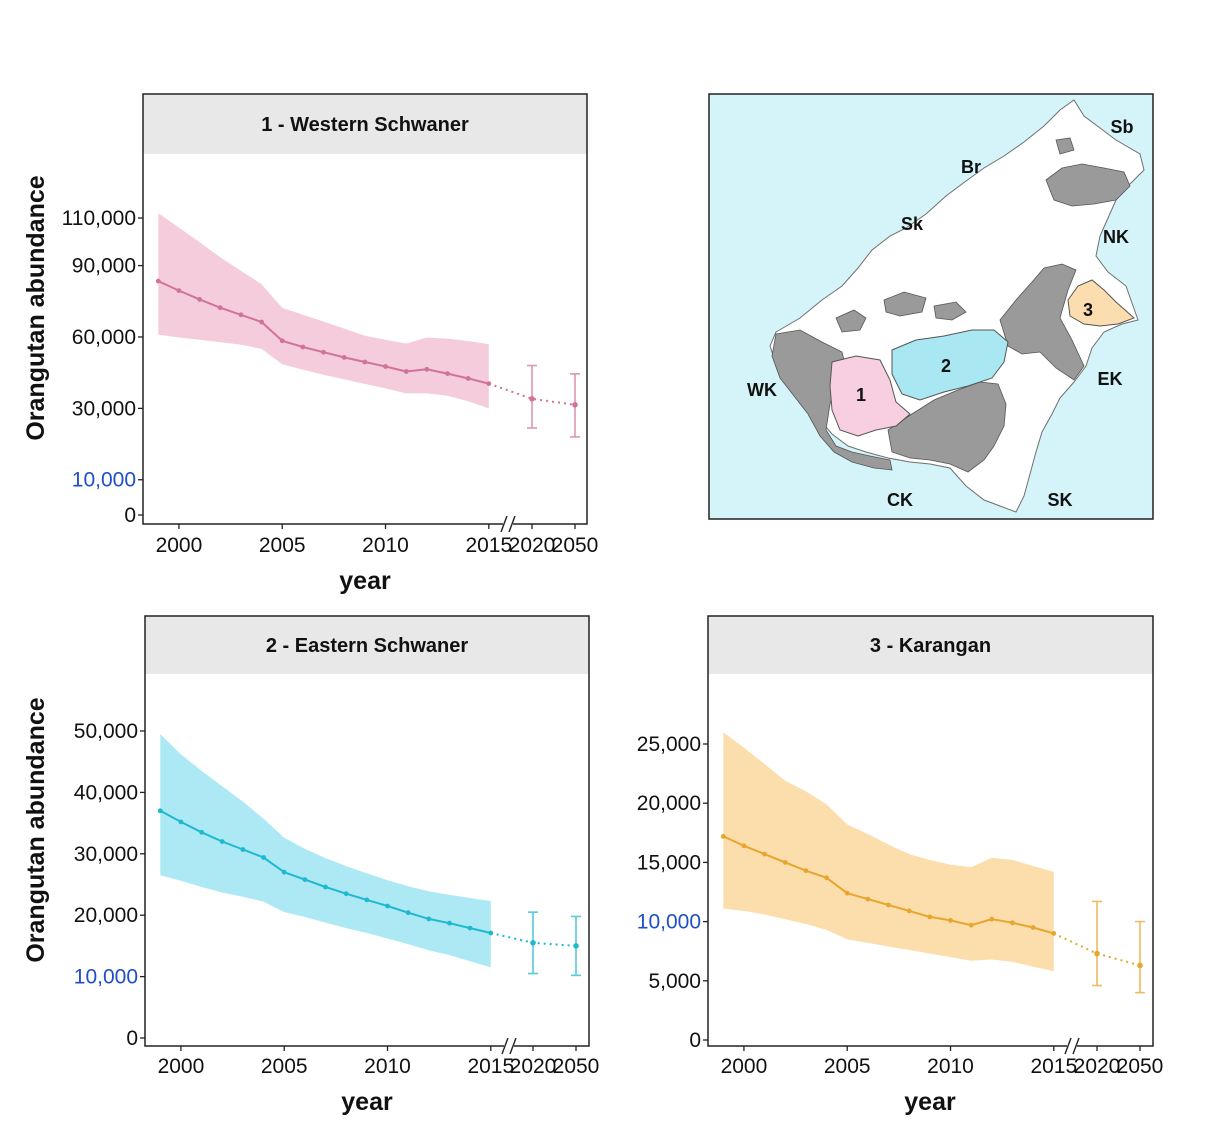 This screenshot has height=1122, width=1229. What do you see at coordinates (912, 224) in the screenshot?
I see `region-label-sk-north: Sk` at bounding box center [912, 224].